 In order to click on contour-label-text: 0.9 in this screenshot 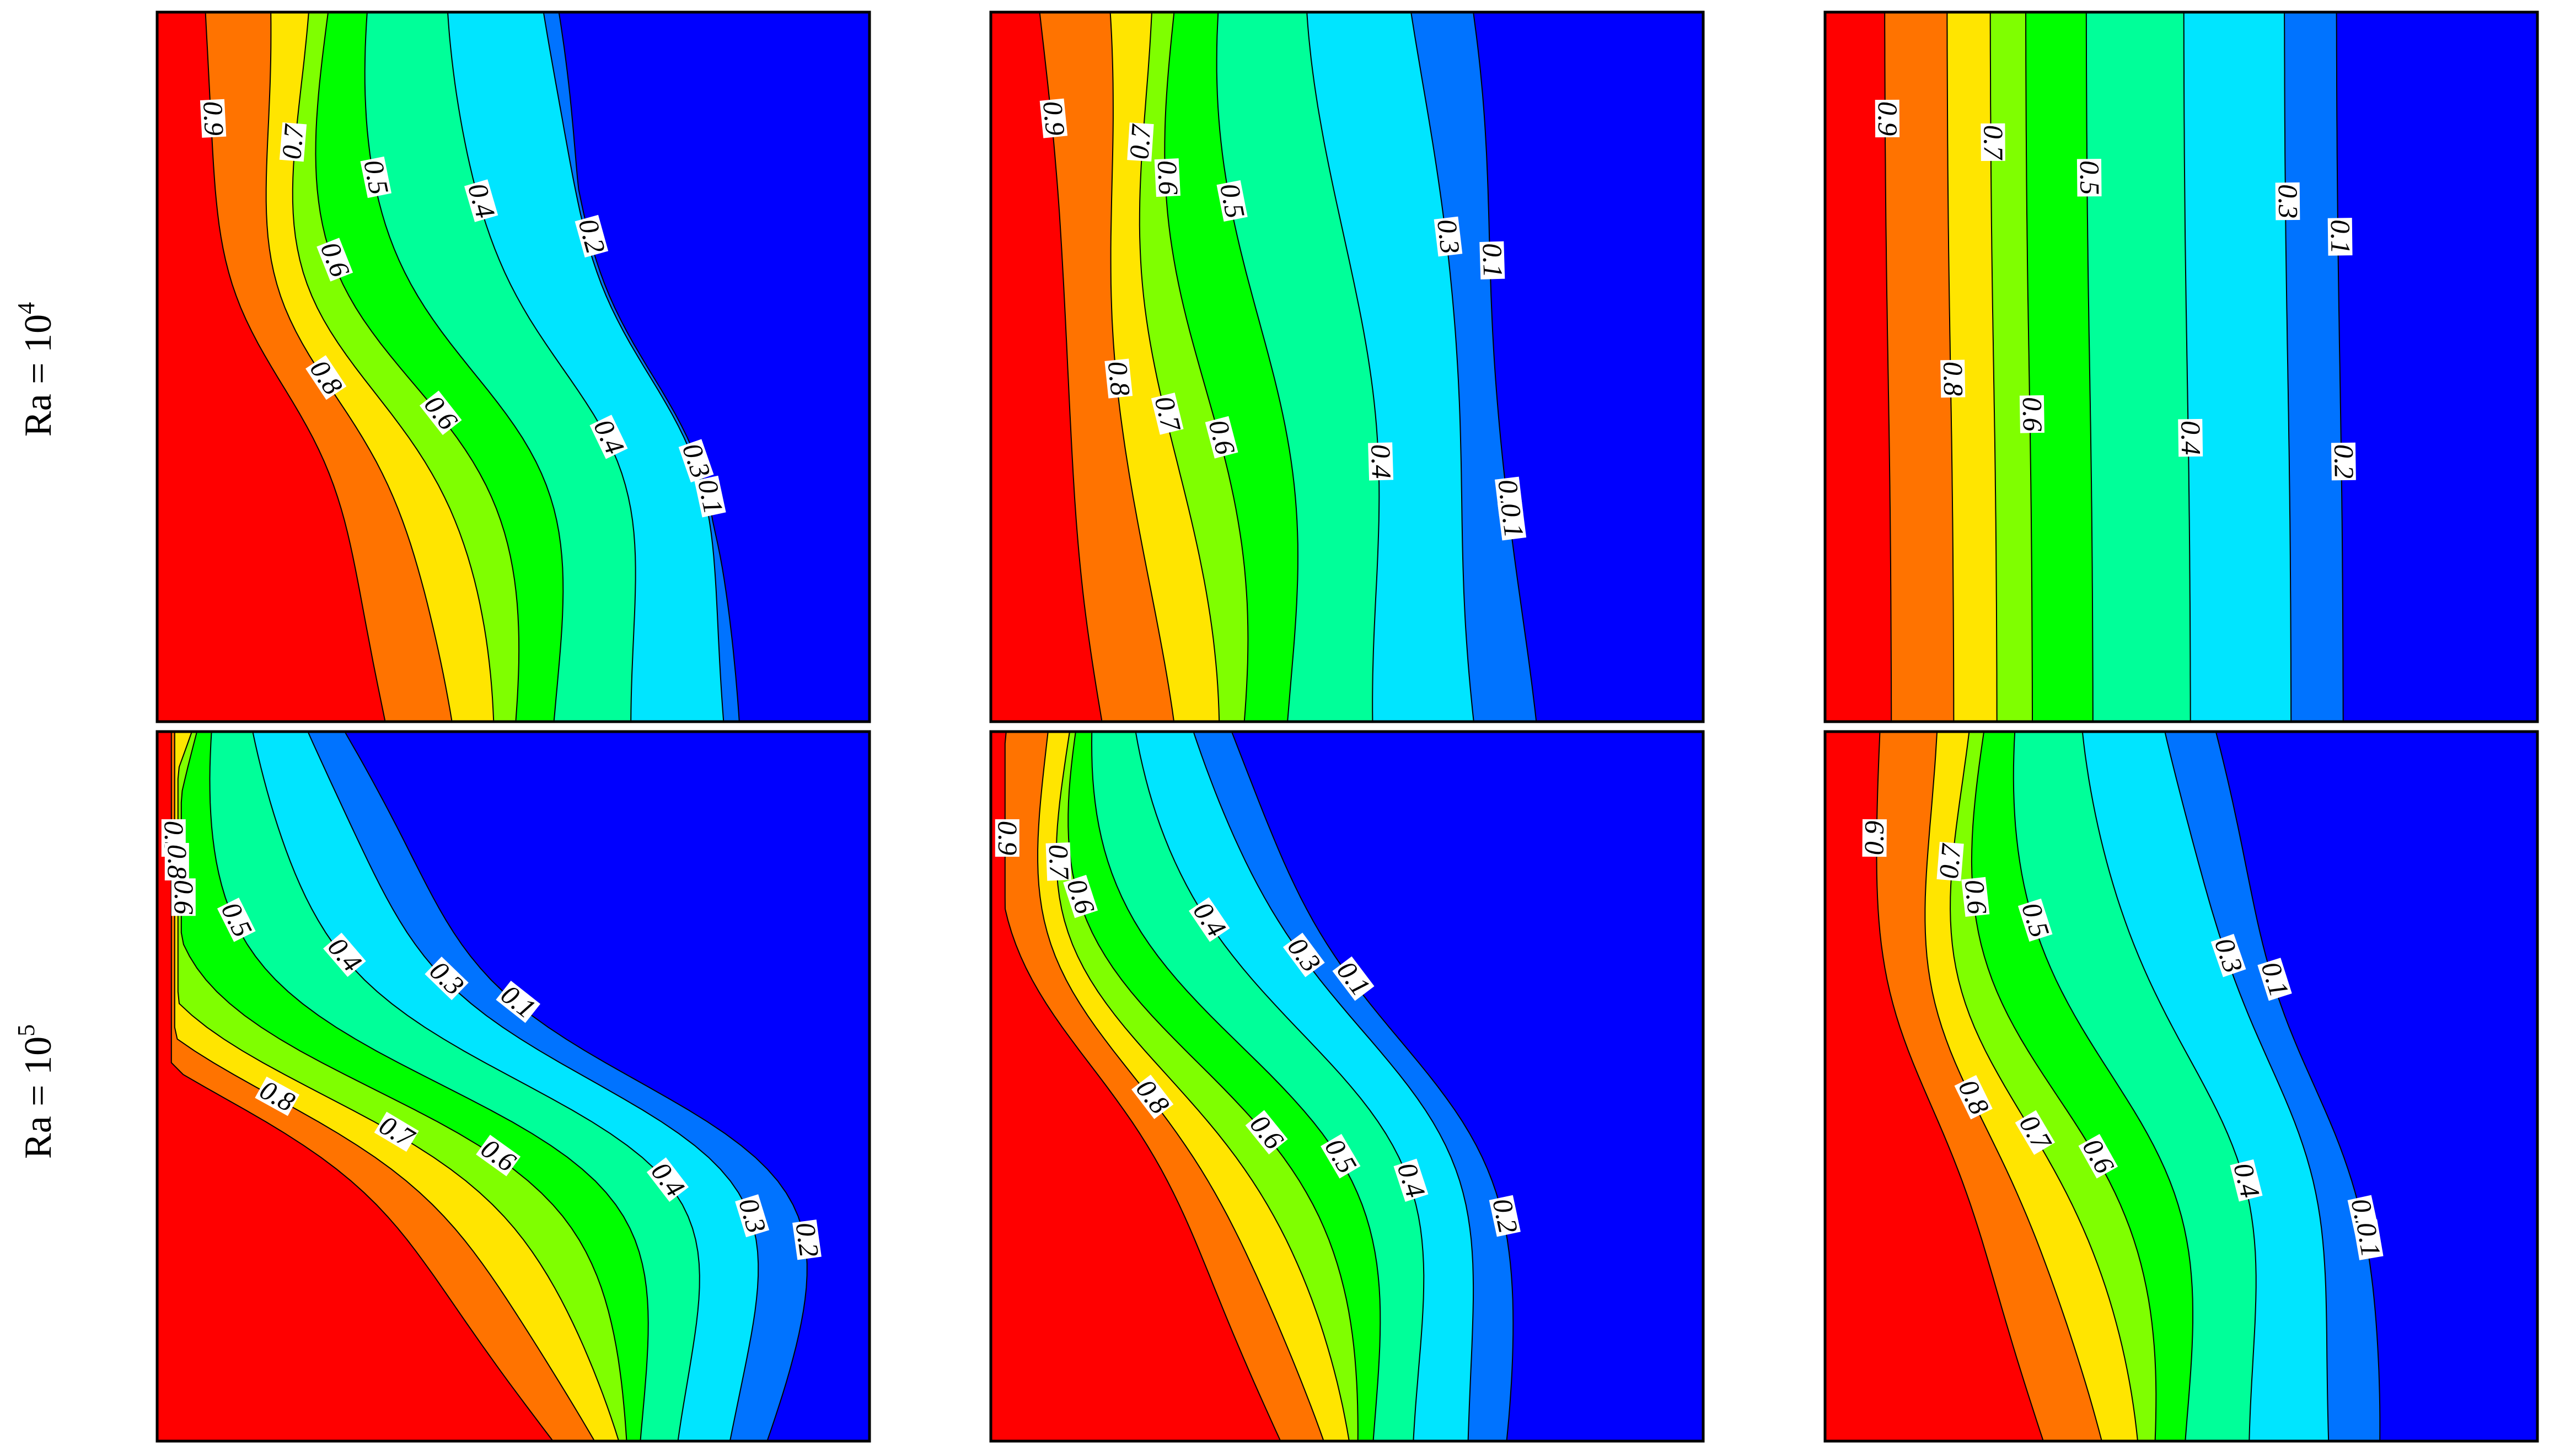, I will do `click(1887, 118)`.